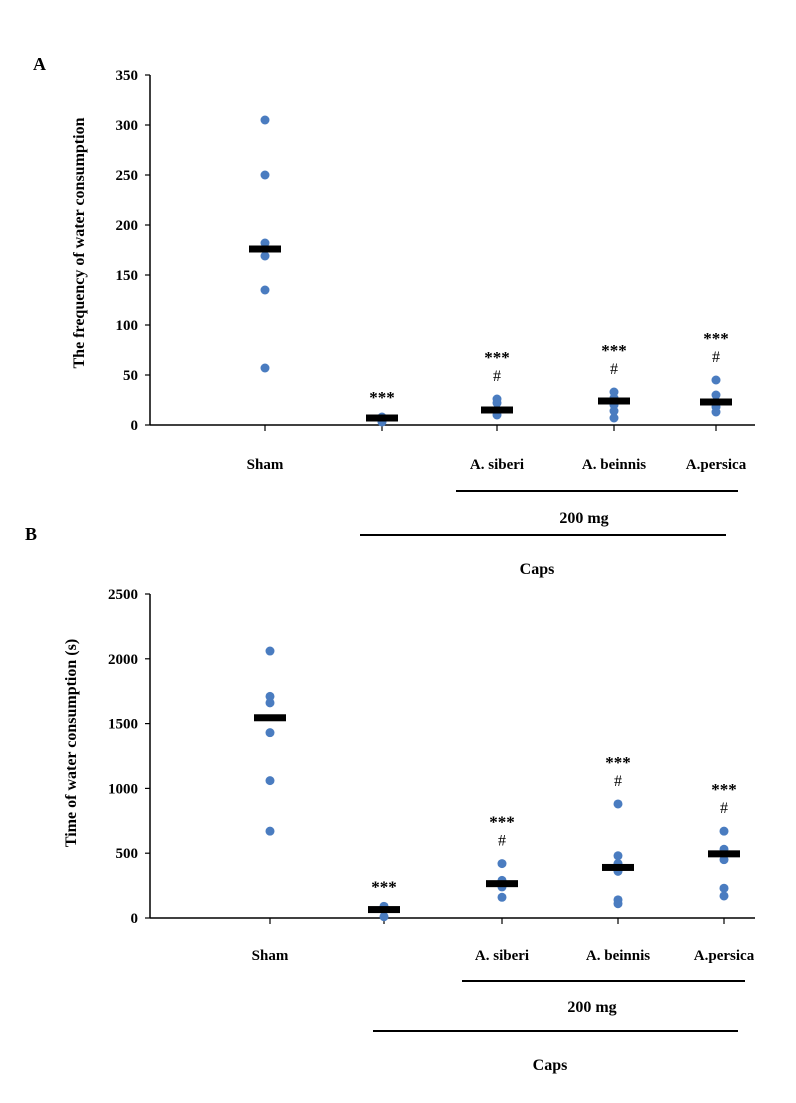 The width and height of the screenshot is (796, 1103). I want to click on y-tick-label: 200, so click(127, 226).